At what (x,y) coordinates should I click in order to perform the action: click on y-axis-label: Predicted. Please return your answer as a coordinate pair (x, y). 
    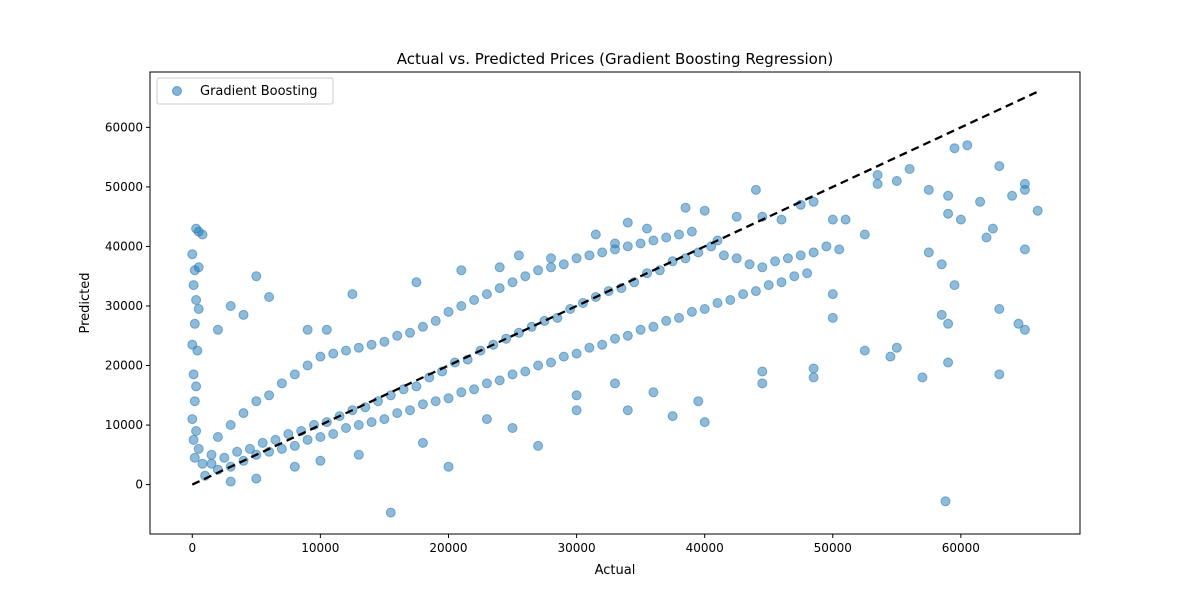
    Looking at the image, I should click on (85, 302).